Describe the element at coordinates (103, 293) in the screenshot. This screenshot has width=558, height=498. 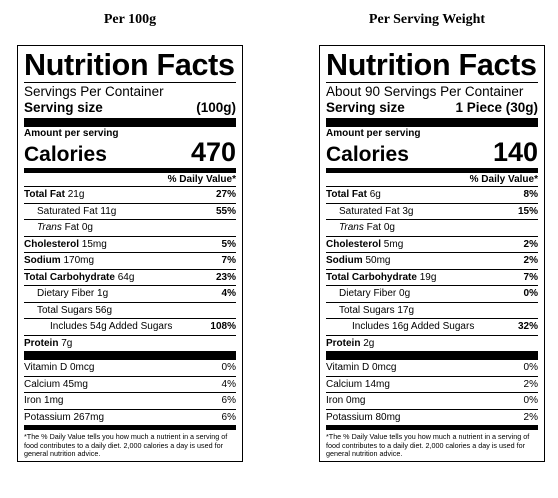
I see `nutrient-amount: 1g` at that location.